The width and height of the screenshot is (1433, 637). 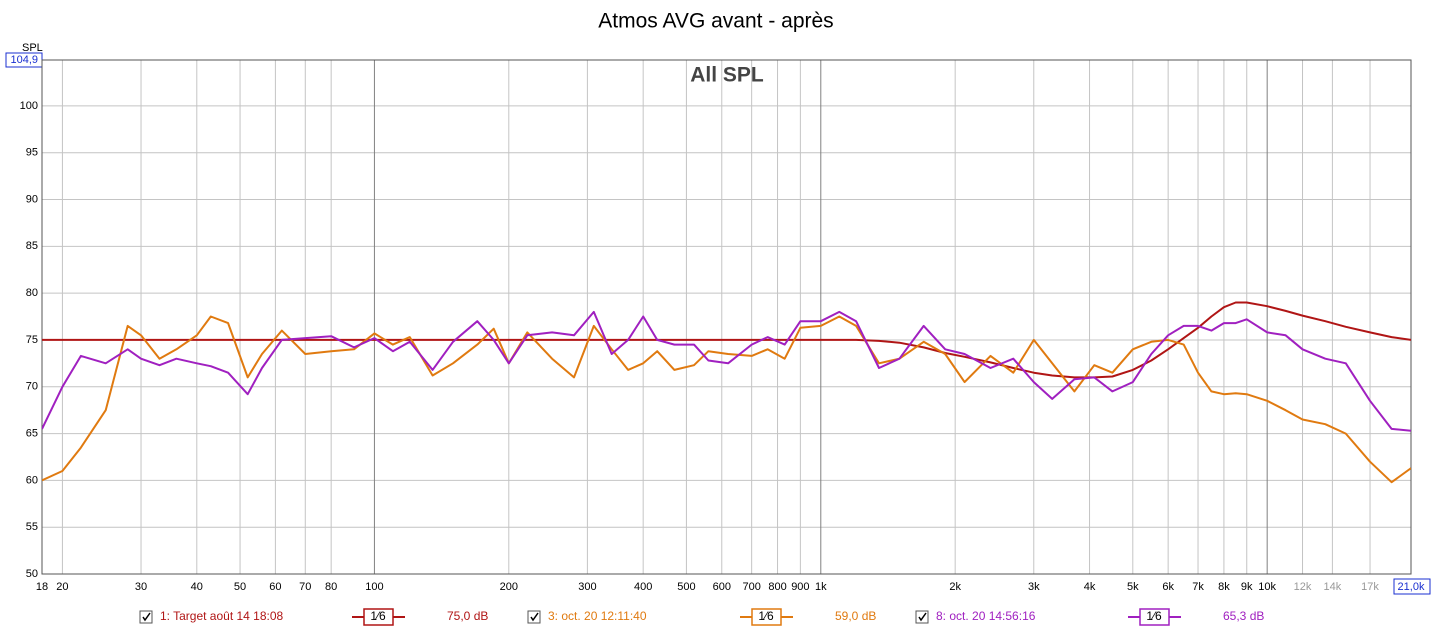 I want to click on x-tick-label: 60, so click(x=275, y=587).